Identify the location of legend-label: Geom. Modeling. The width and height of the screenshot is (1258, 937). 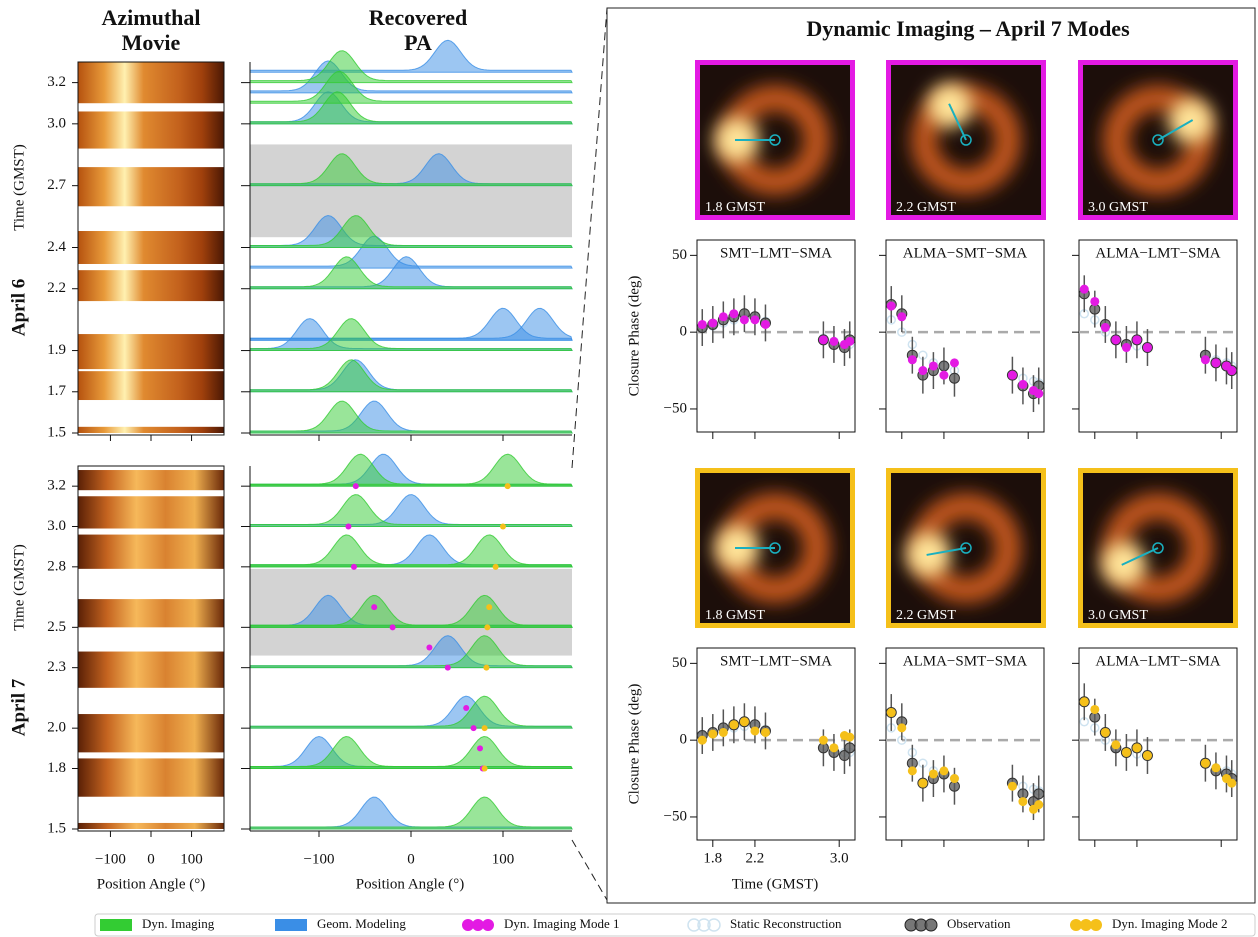
(361, 923).